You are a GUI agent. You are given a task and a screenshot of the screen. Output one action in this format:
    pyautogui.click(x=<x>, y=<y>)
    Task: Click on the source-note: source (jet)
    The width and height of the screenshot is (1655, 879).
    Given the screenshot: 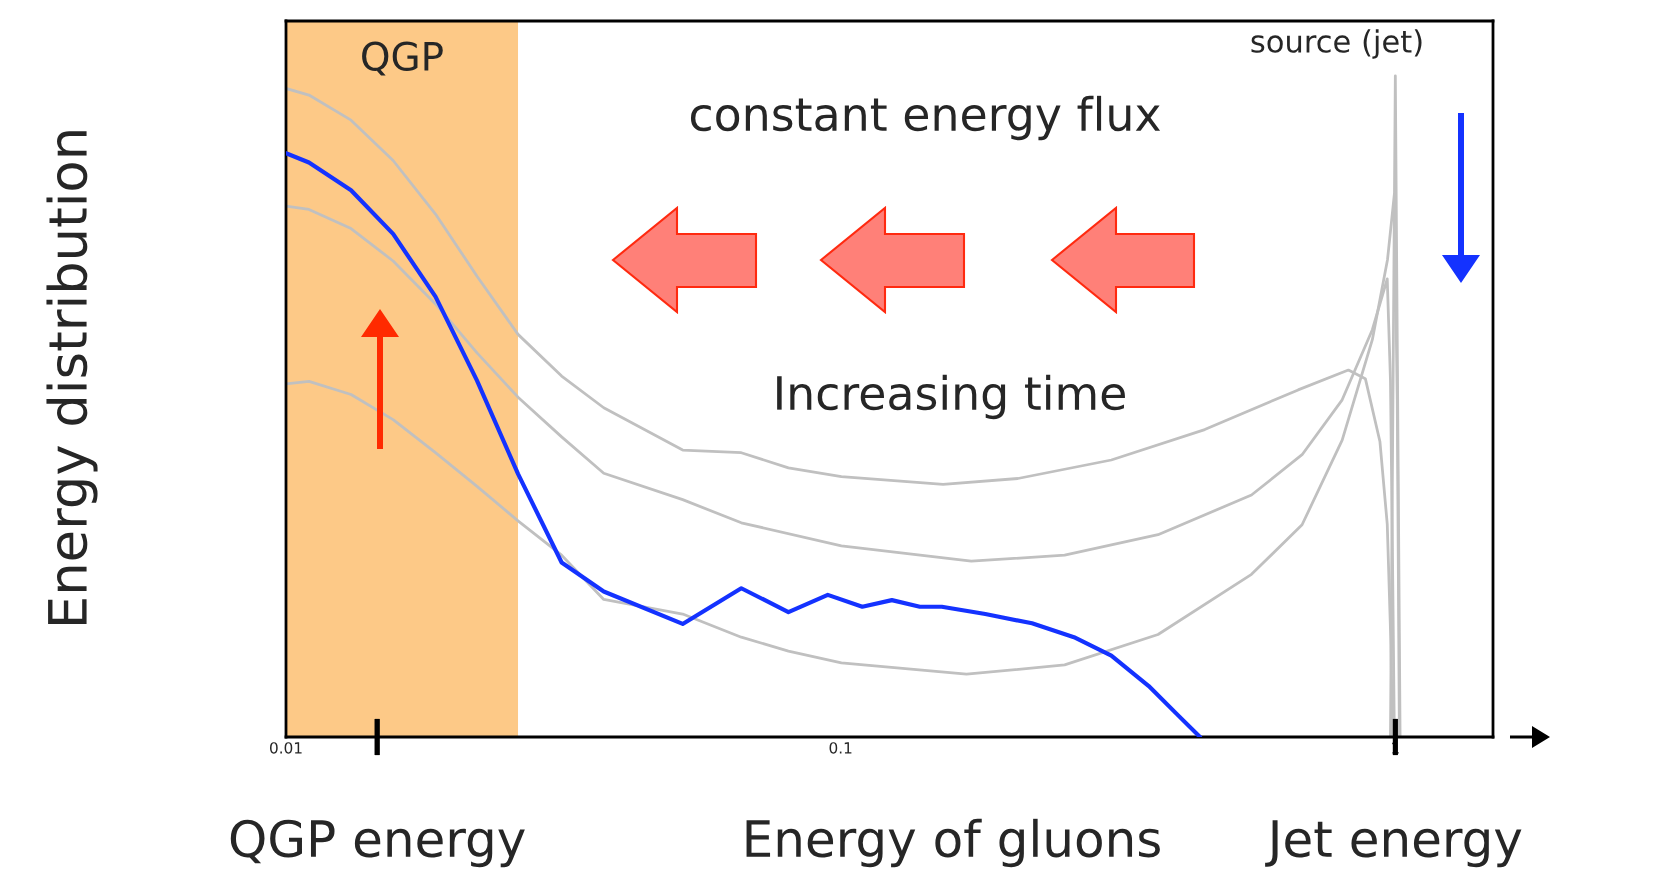 What is the action you would take?
    pyautogui.click(x=1336, y=44)
    